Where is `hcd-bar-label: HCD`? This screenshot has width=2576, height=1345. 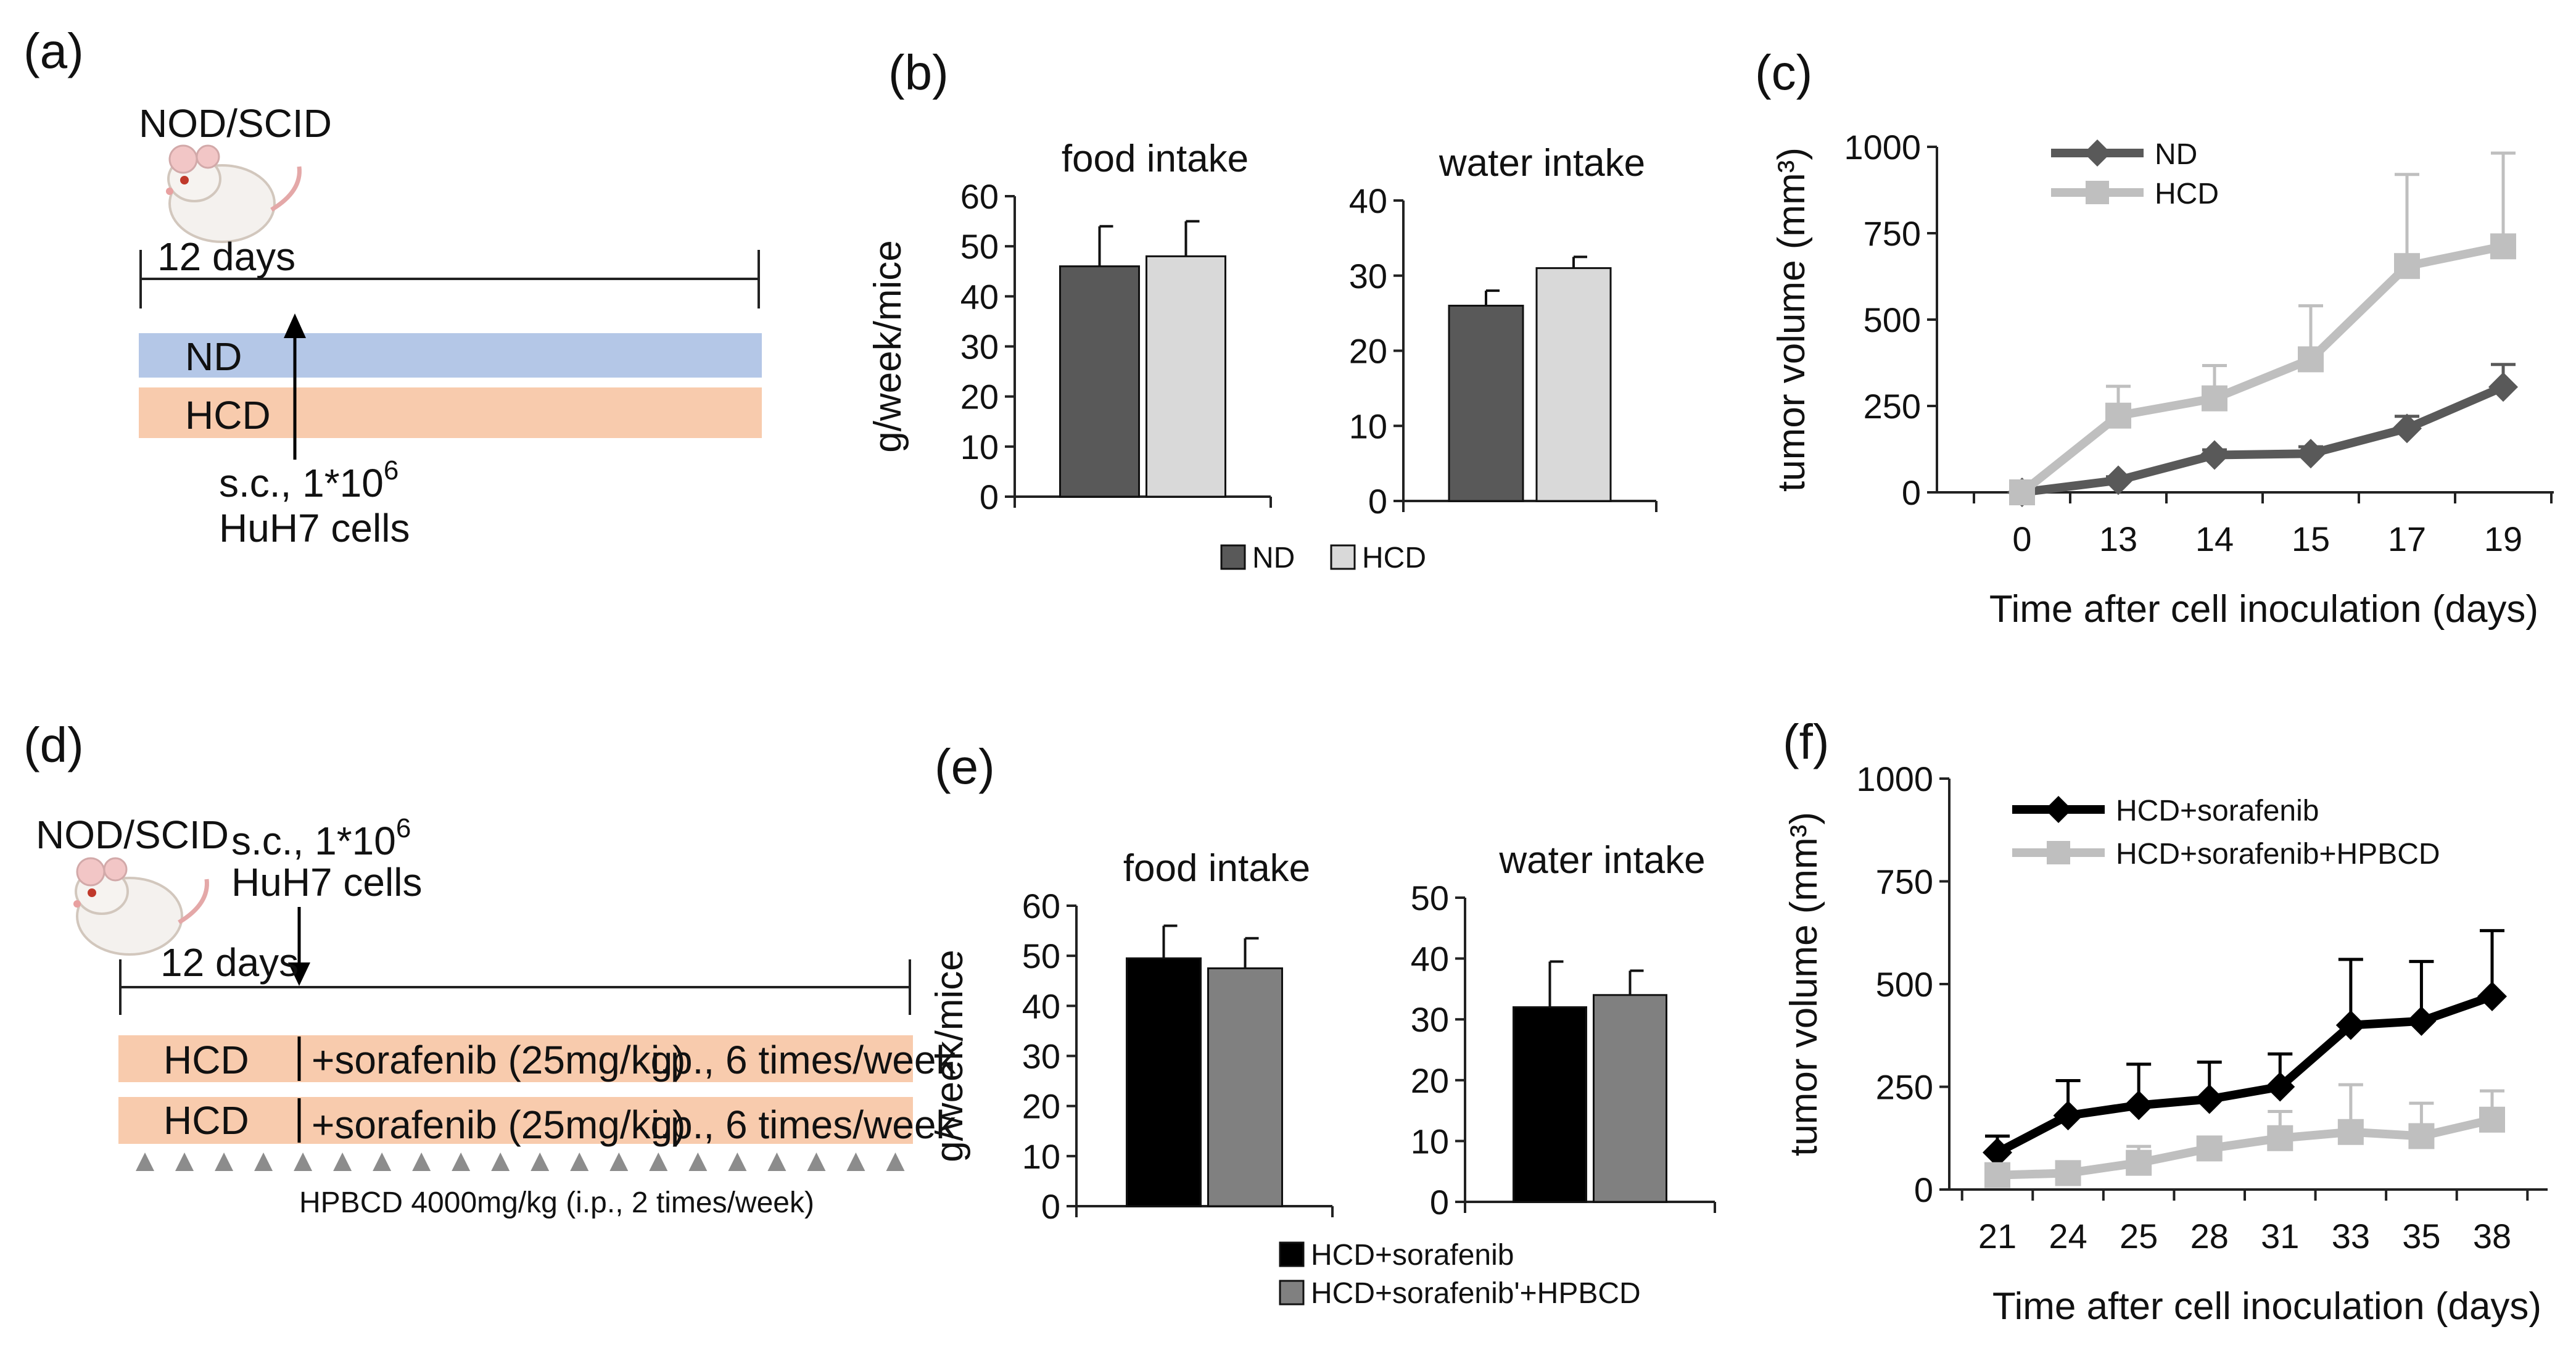 hcd-bar-label: HCD is located at coordinates (228, 415).